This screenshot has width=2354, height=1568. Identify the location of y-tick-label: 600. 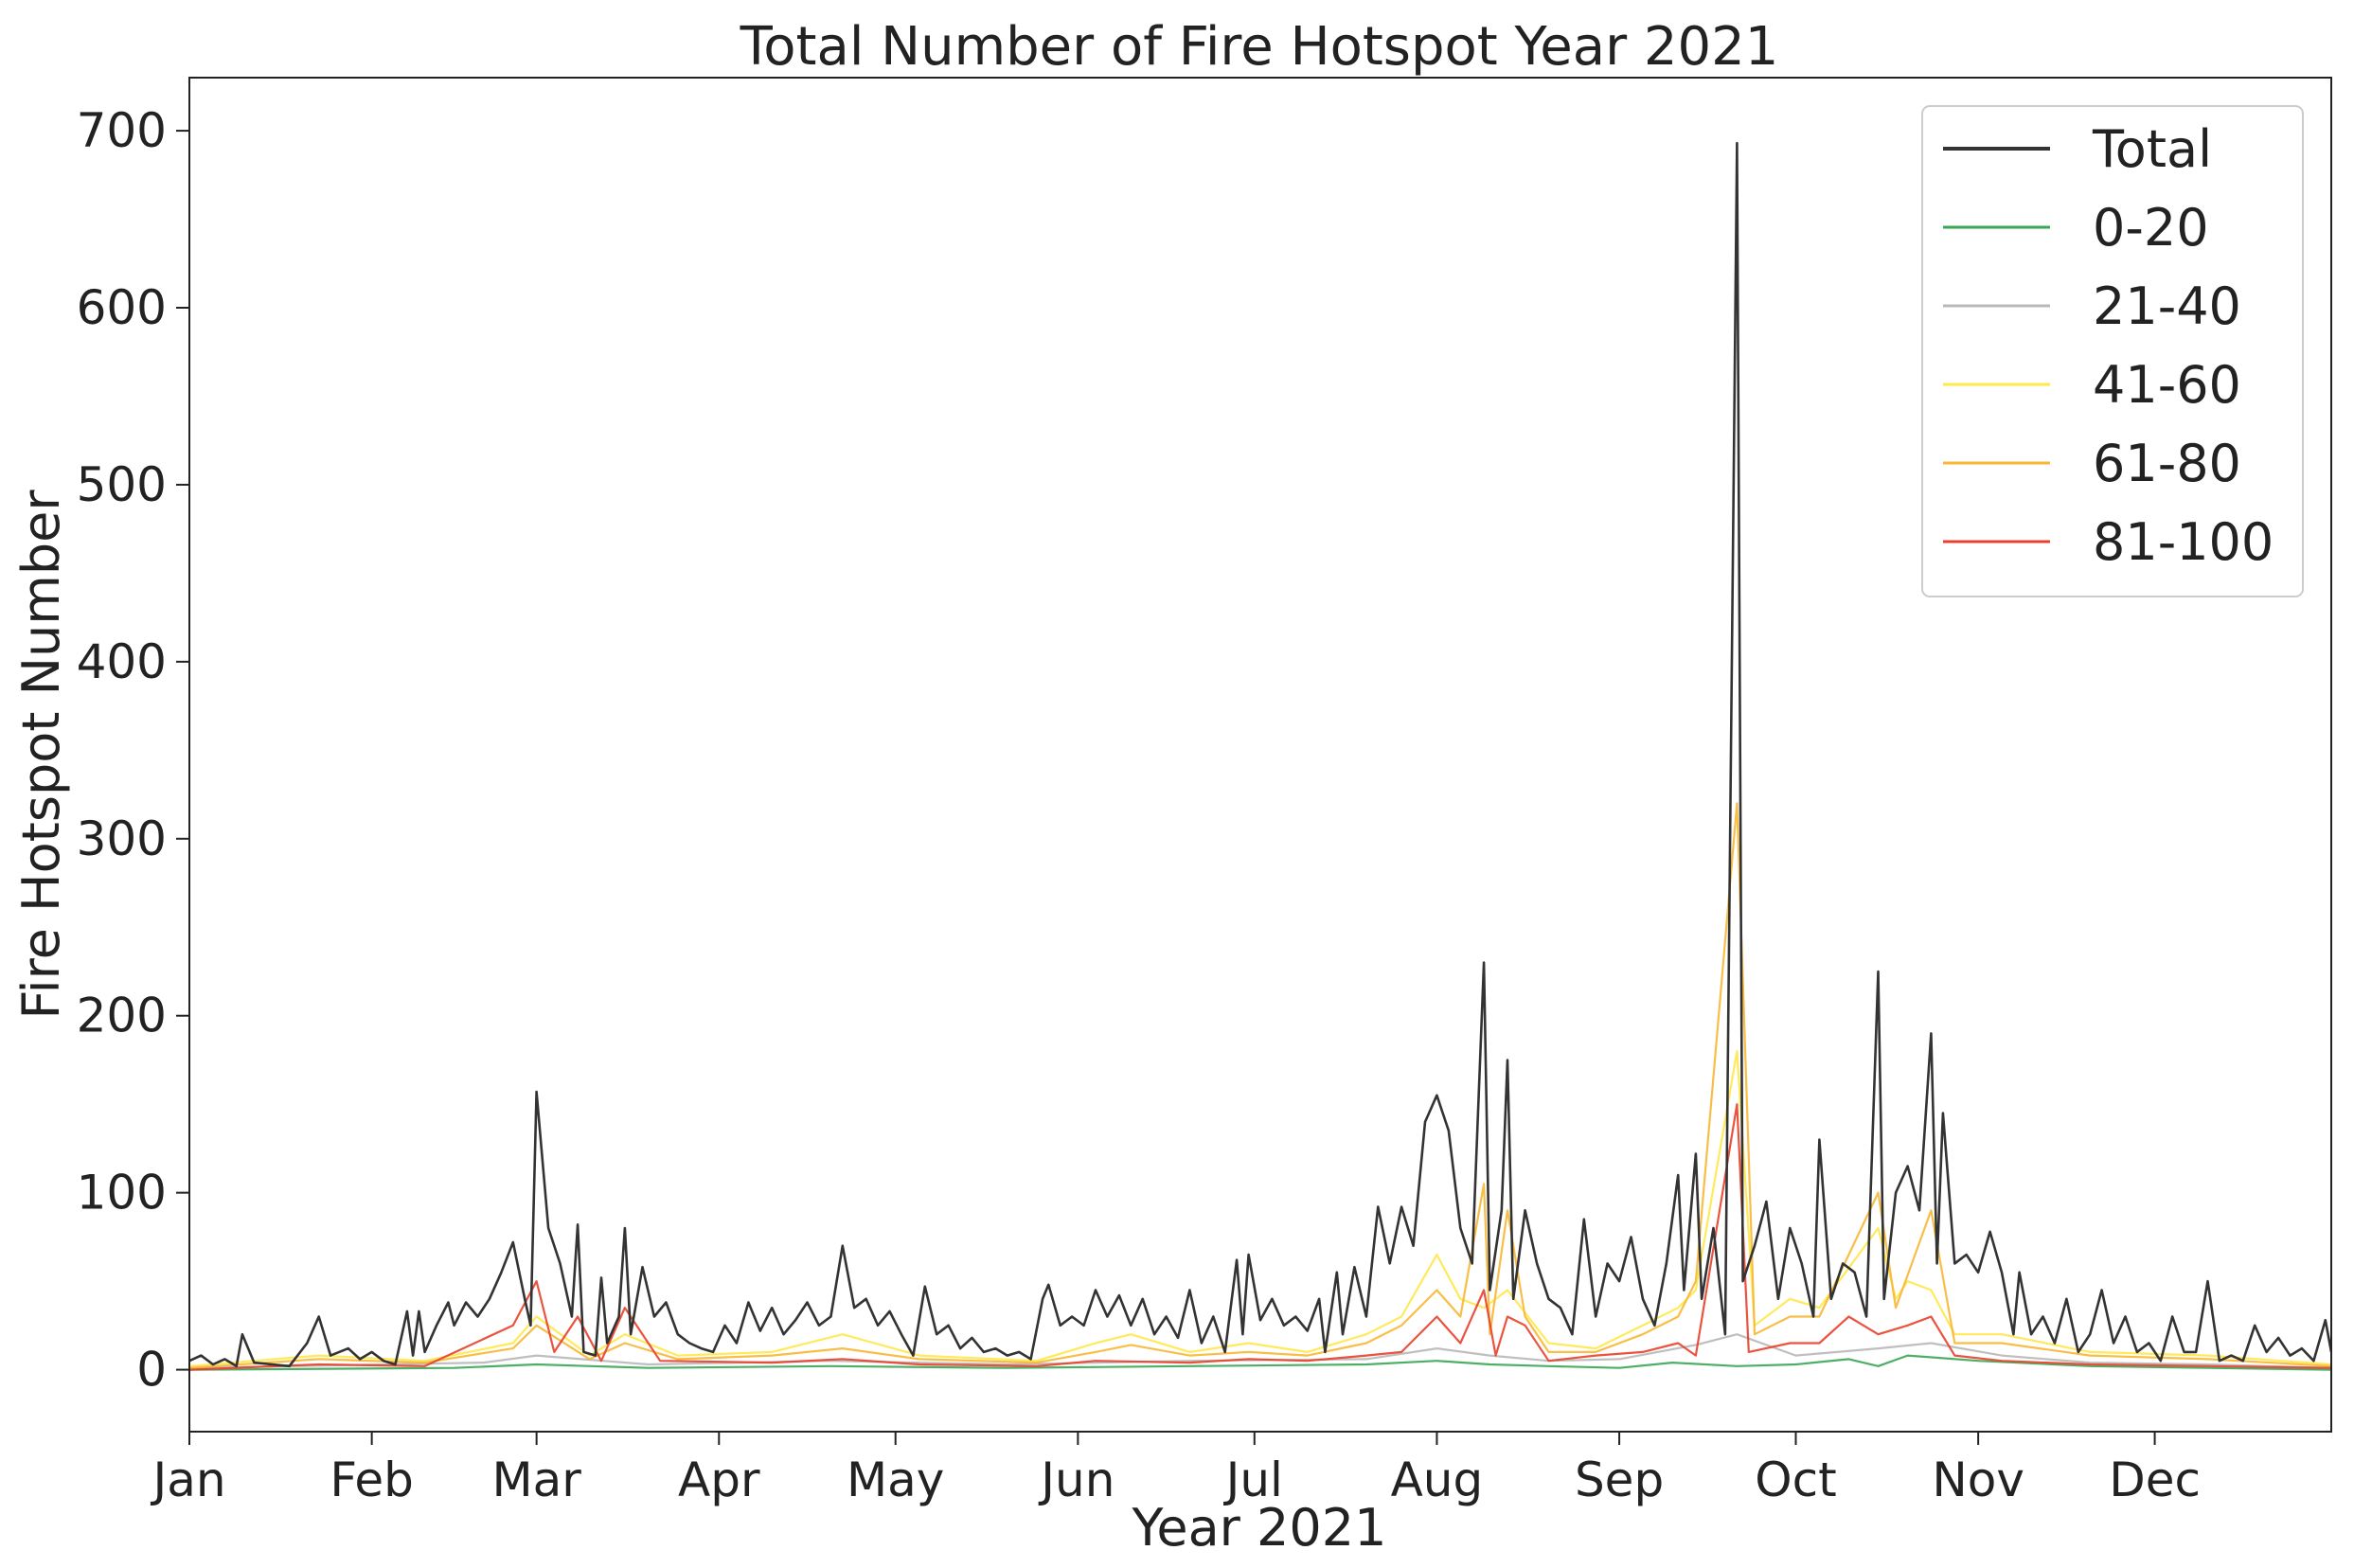
(122, 307).